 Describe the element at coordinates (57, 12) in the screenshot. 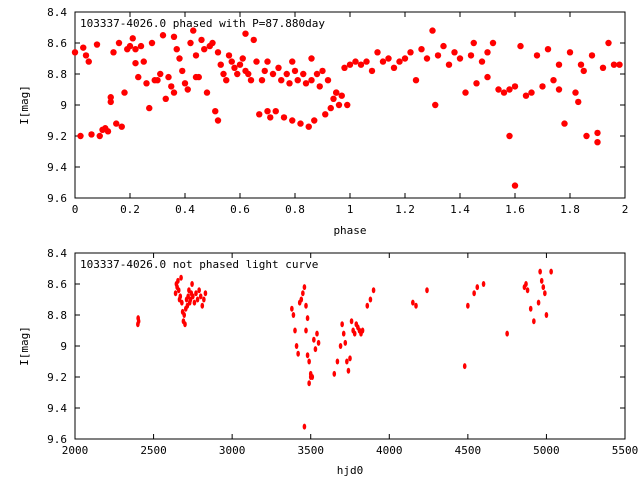

I see `phased-y-tick-label: 8.4` at that location.